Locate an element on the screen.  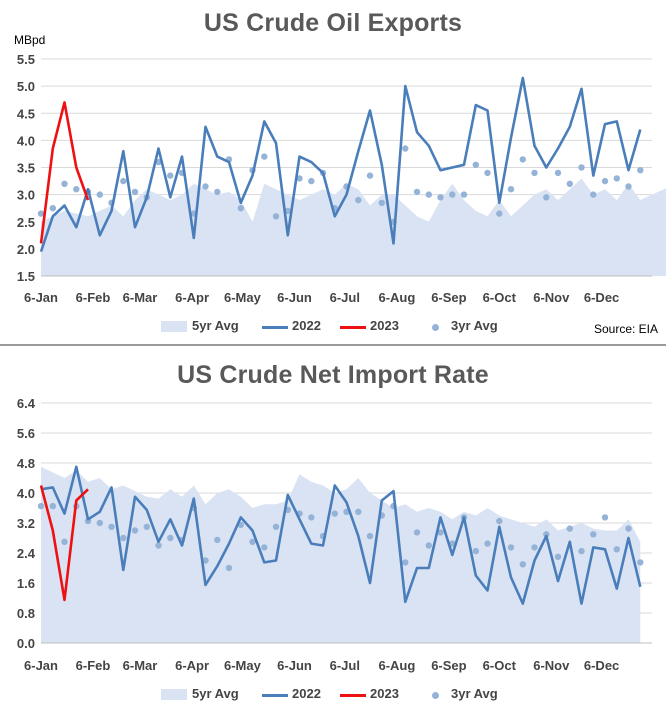
x-tick-label: 6-Apr is located at coordinates (192, 665).